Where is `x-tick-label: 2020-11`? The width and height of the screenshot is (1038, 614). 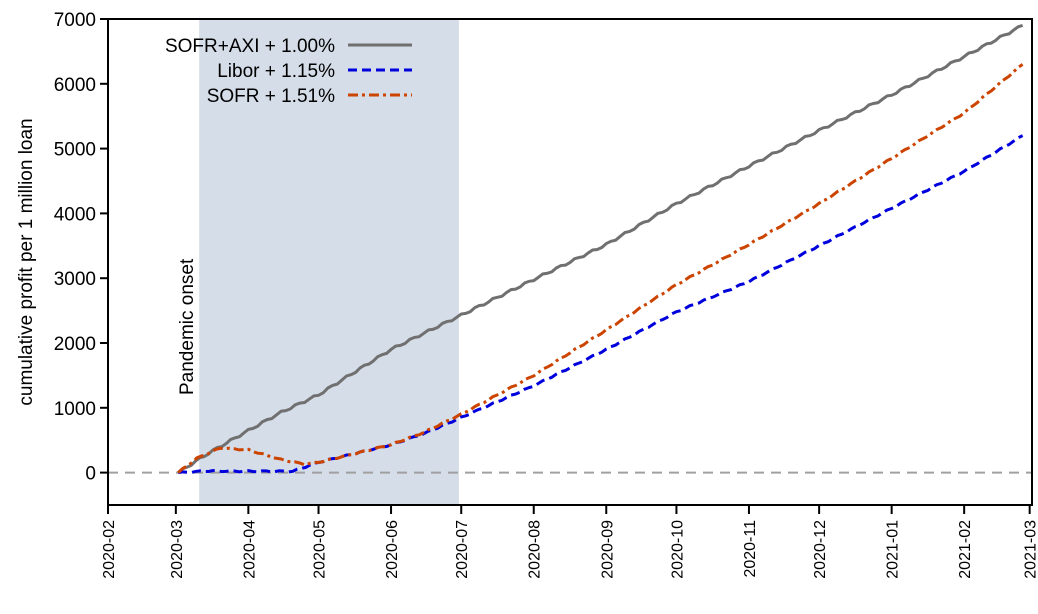 x-tick-label: 2020-11 is located at coordinates (750, 549).